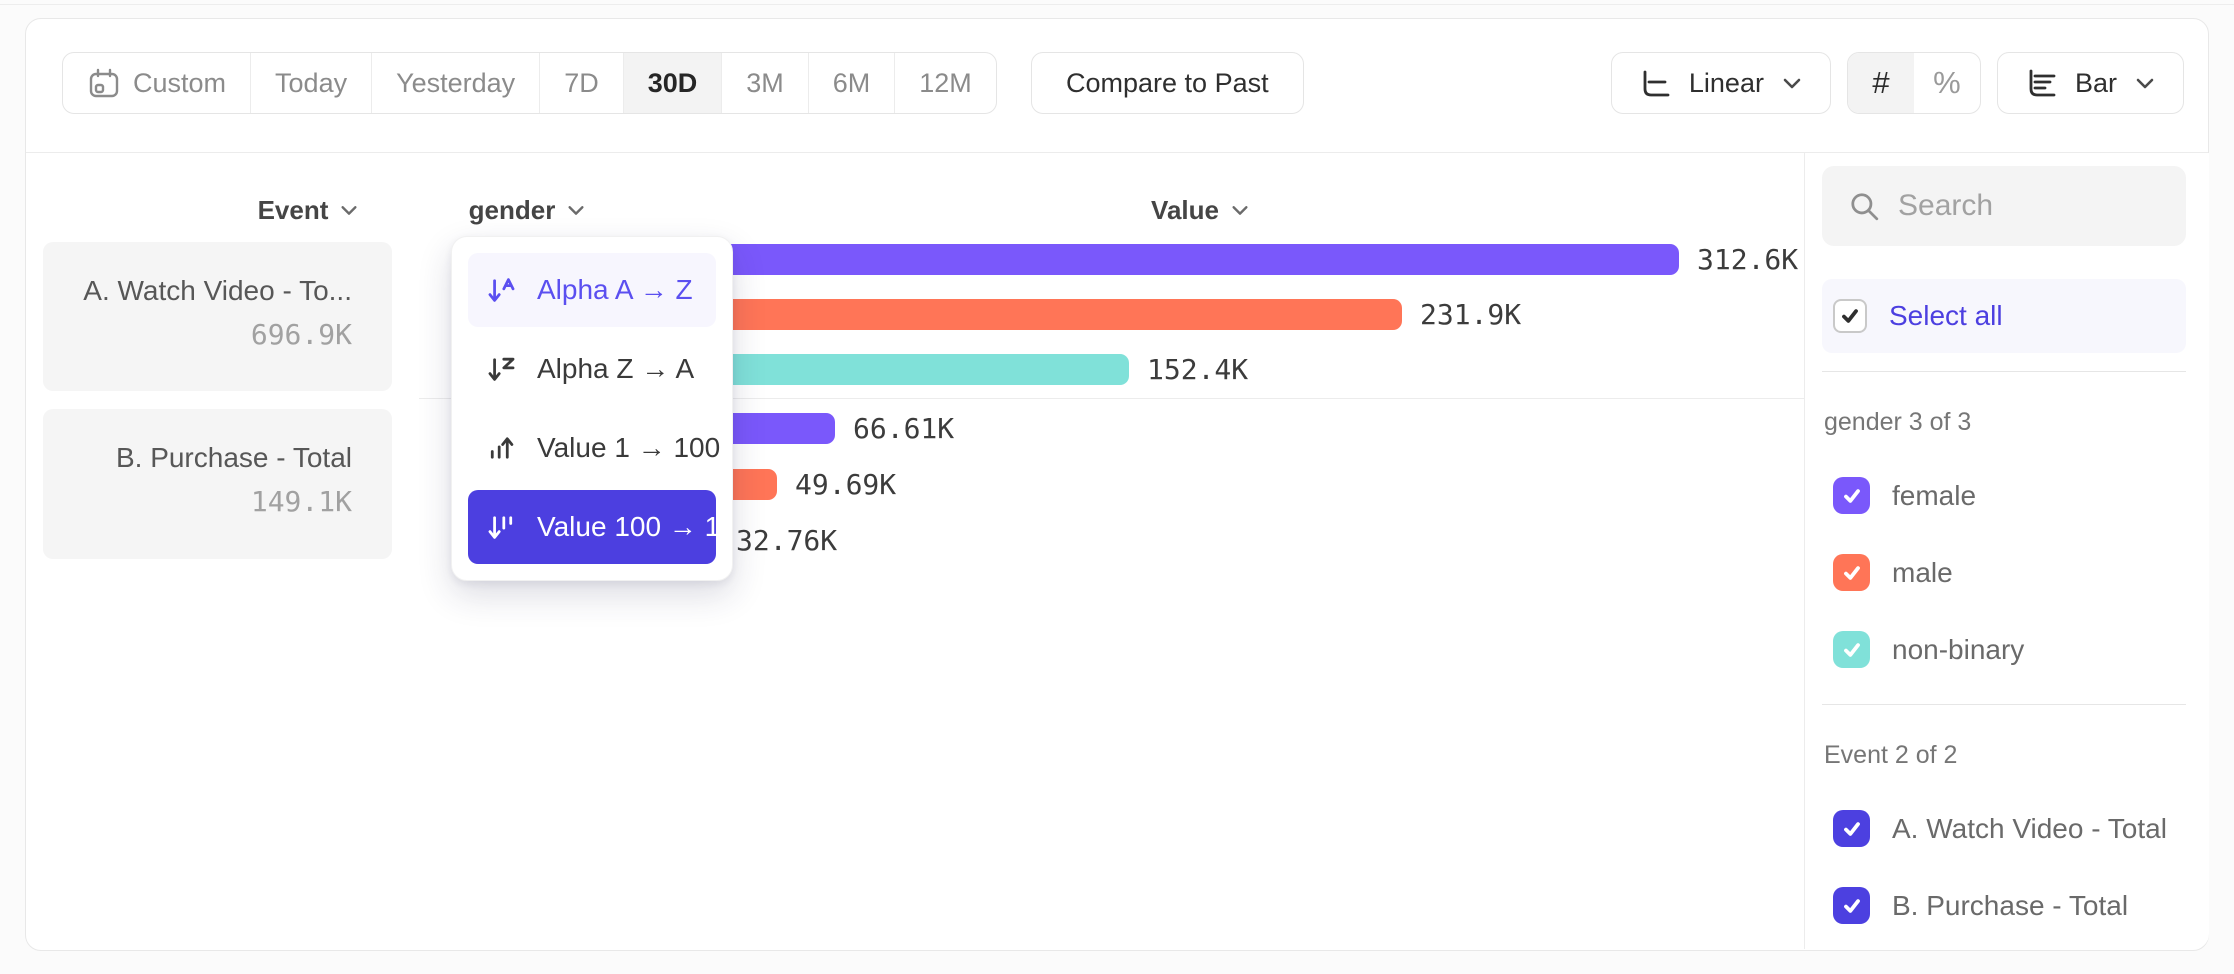 The image size is (2234, 974). I want to click on column-header-gender: gender, so click(528, 210).